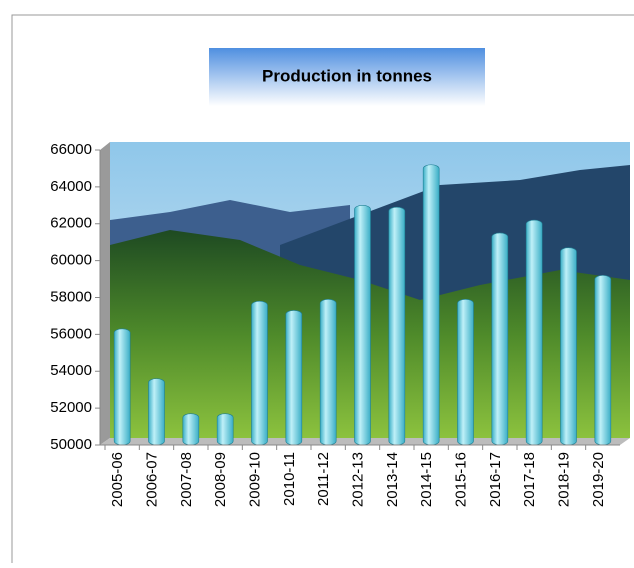  Describe the element at coordinates (71, 149) in the screenshot. I see `y-tick-label: 66000` at that location.